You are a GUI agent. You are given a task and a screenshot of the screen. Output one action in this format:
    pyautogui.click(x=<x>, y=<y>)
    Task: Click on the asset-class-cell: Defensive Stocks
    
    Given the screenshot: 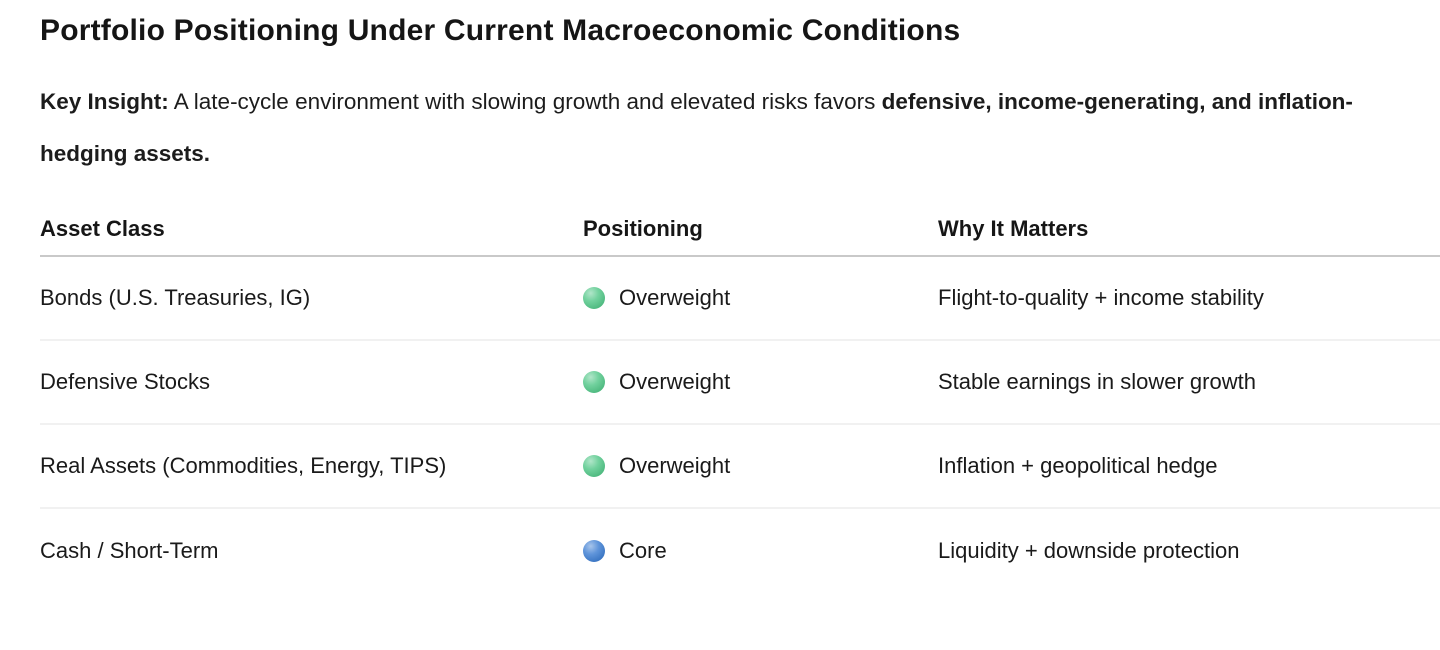 What is the action you would take?
    pyautogui.click(x=125, y=381)
    